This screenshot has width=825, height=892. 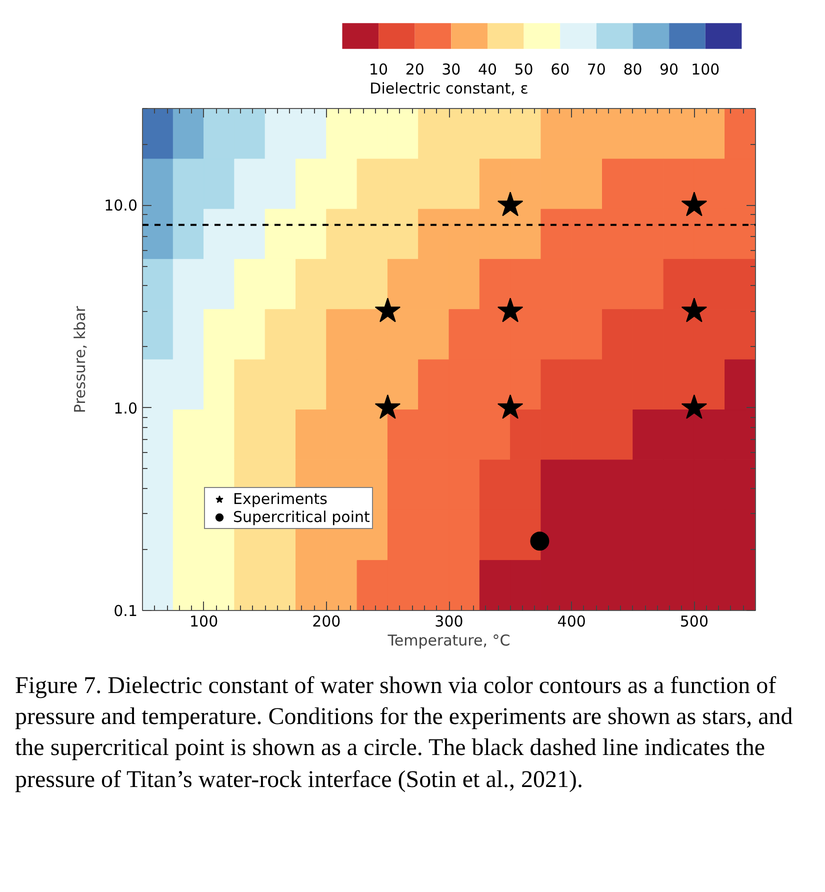 What do you see at coordinates (449, 621) in the screenshot?
I see `x-tick-label: 300` at bounding box center [449, 621].